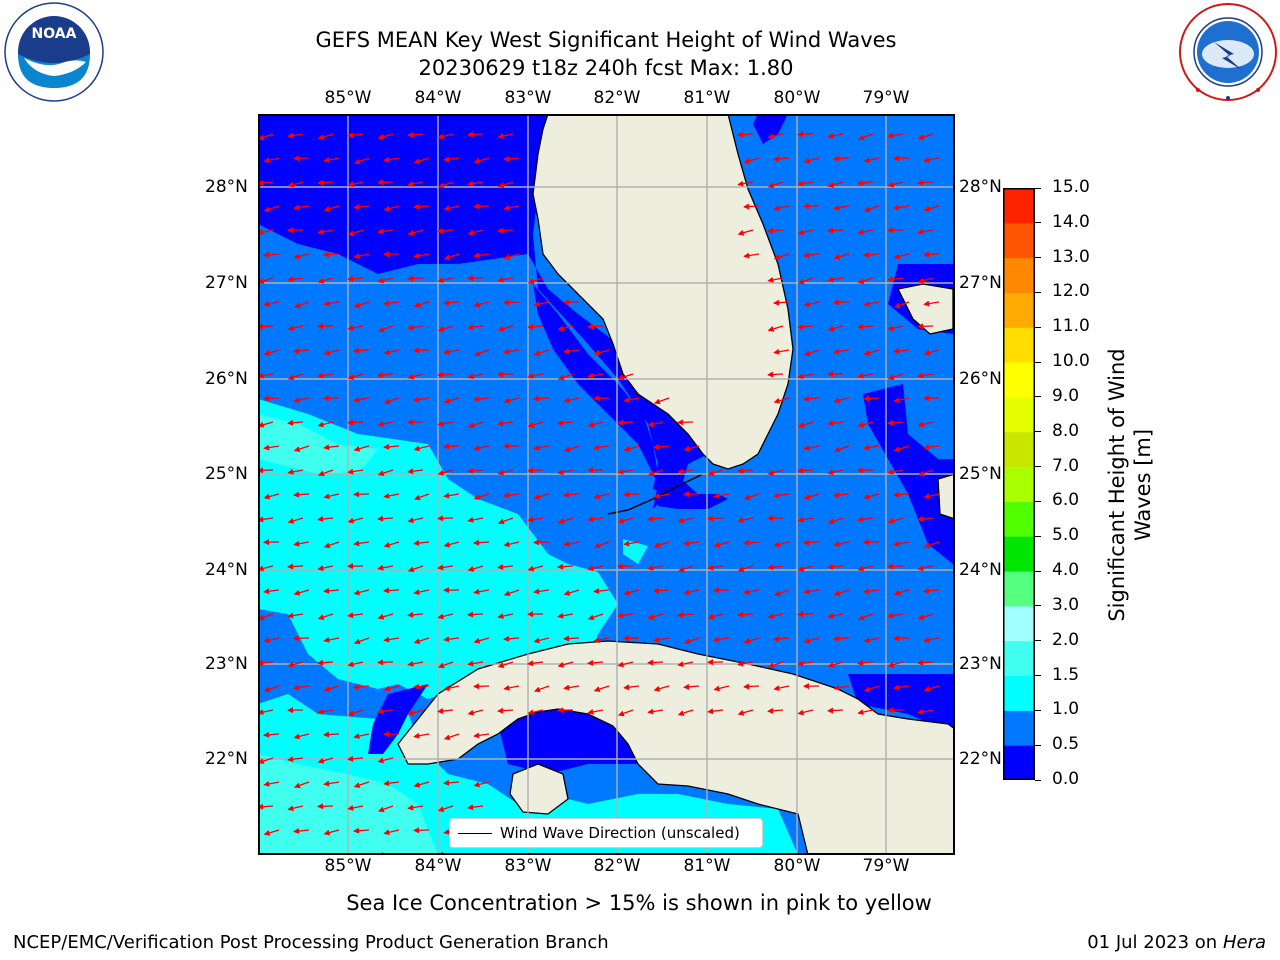  Describe the element at coordinates (475, 833) in the screenshot. I see `legend-line-icon` at that location.